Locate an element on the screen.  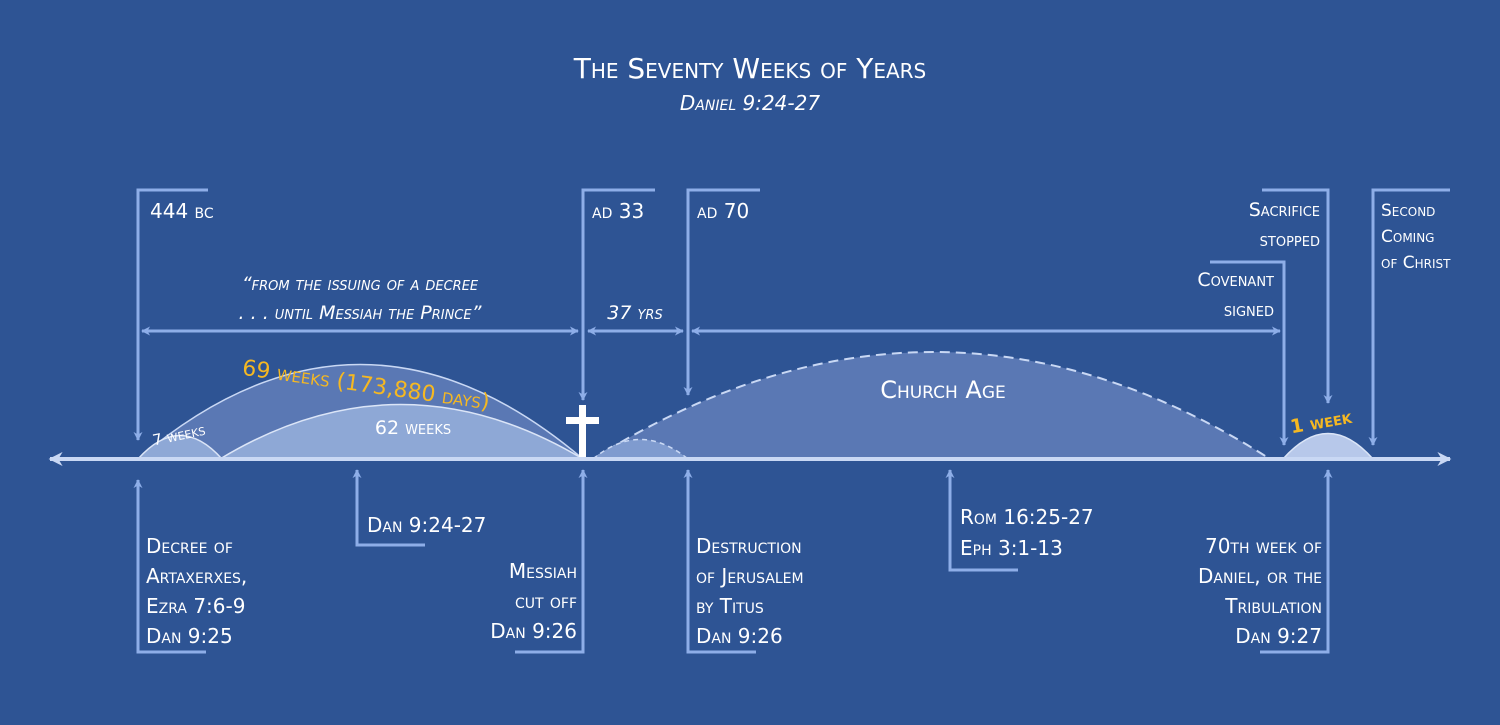
marker-covenant-signed: Covenant signed is located at coordinates (1243, 353).